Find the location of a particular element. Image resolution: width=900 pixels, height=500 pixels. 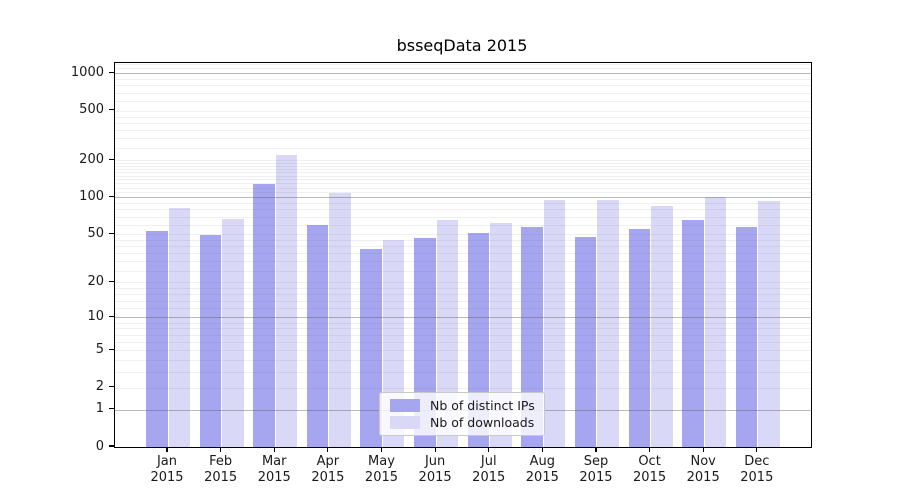

x-tick-mark-feb is located at coordinates (221, 449).